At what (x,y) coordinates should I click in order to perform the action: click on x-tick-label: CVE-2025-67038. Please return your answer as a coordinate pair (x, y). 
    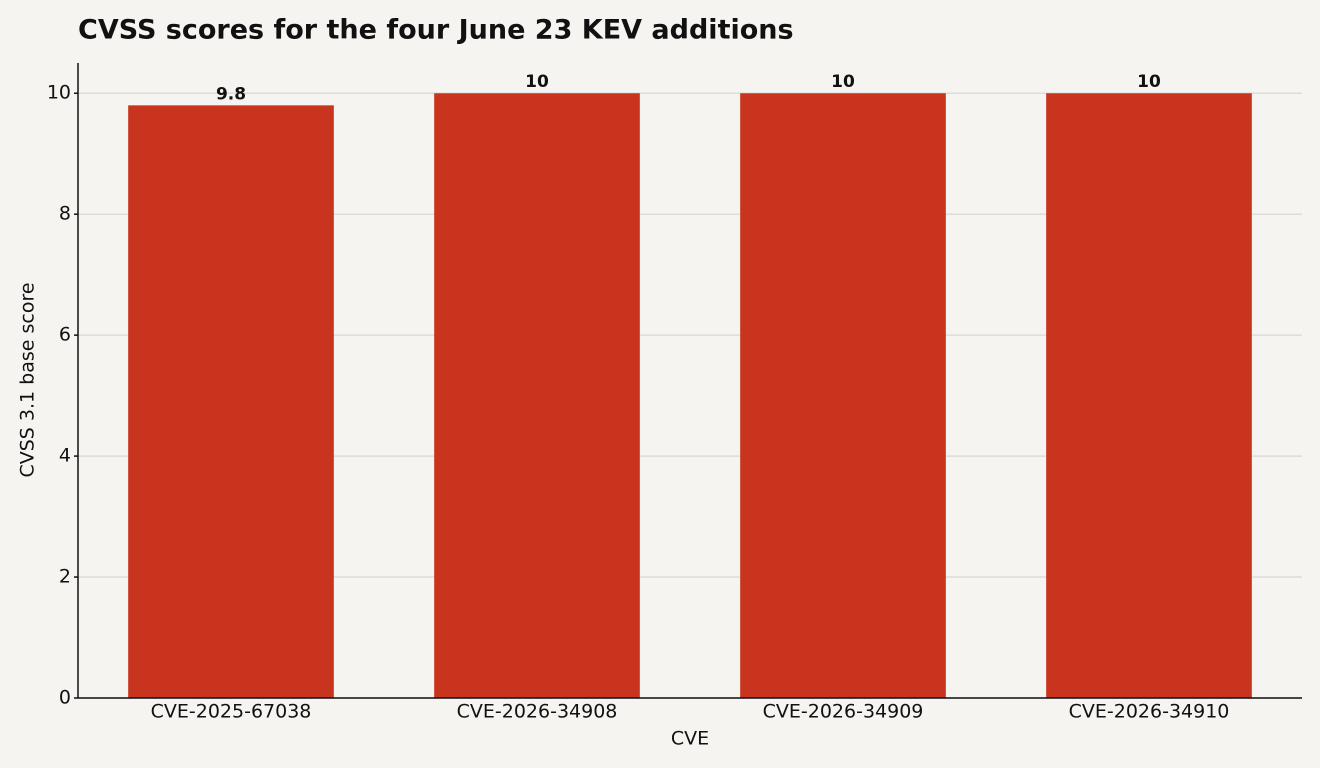
    Looking at the image, I should click on (231, 712).